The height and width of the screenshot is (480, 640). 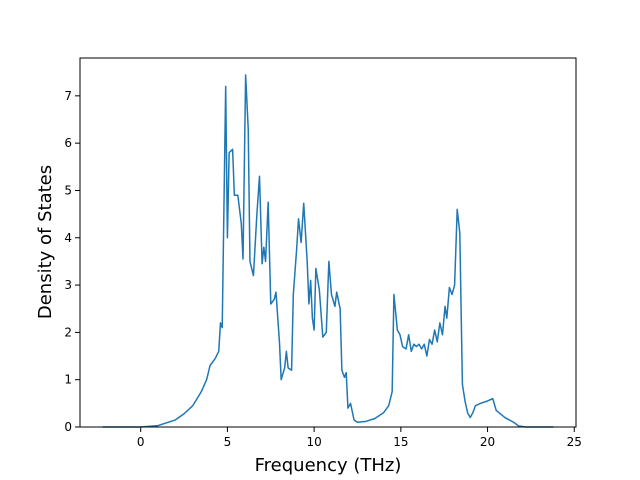 I want to click on y-tick-label: 4, so click(x=68, y=238).